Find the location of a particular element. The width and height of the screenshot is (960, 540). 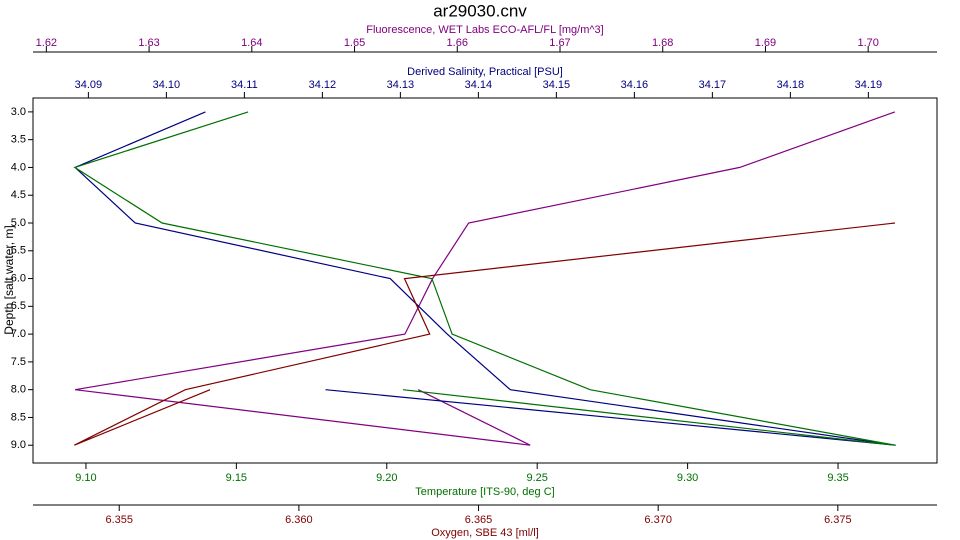

x-tick-label: 1.64 is located at coordinates (251, 43).